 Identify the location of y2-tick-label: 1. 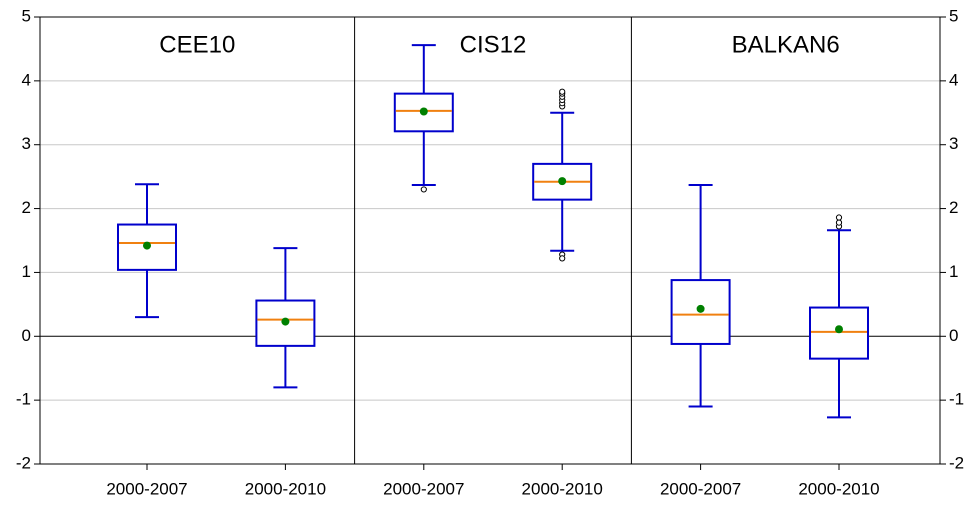
(953, 271).